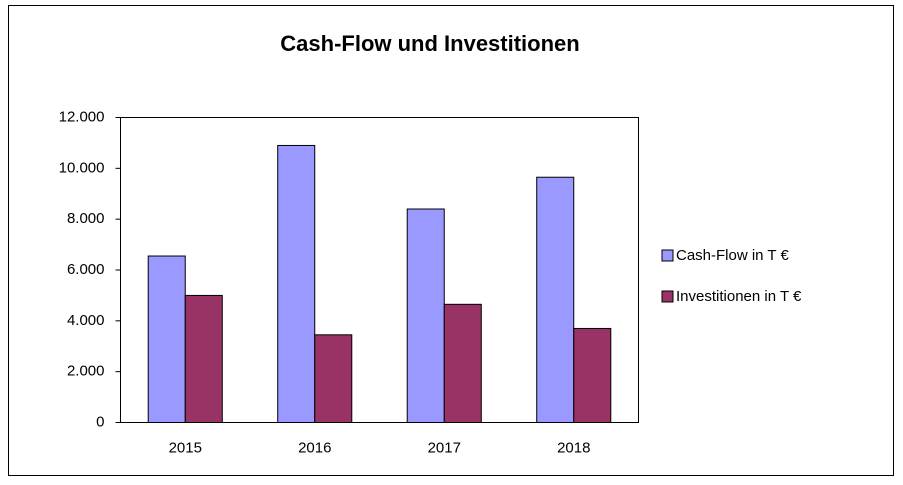 The width and height of the screenshot is (903, 485). Describe the element at coordinates (444, 447) in the screenshot. I see `x-tick-label: 2017` at that location.